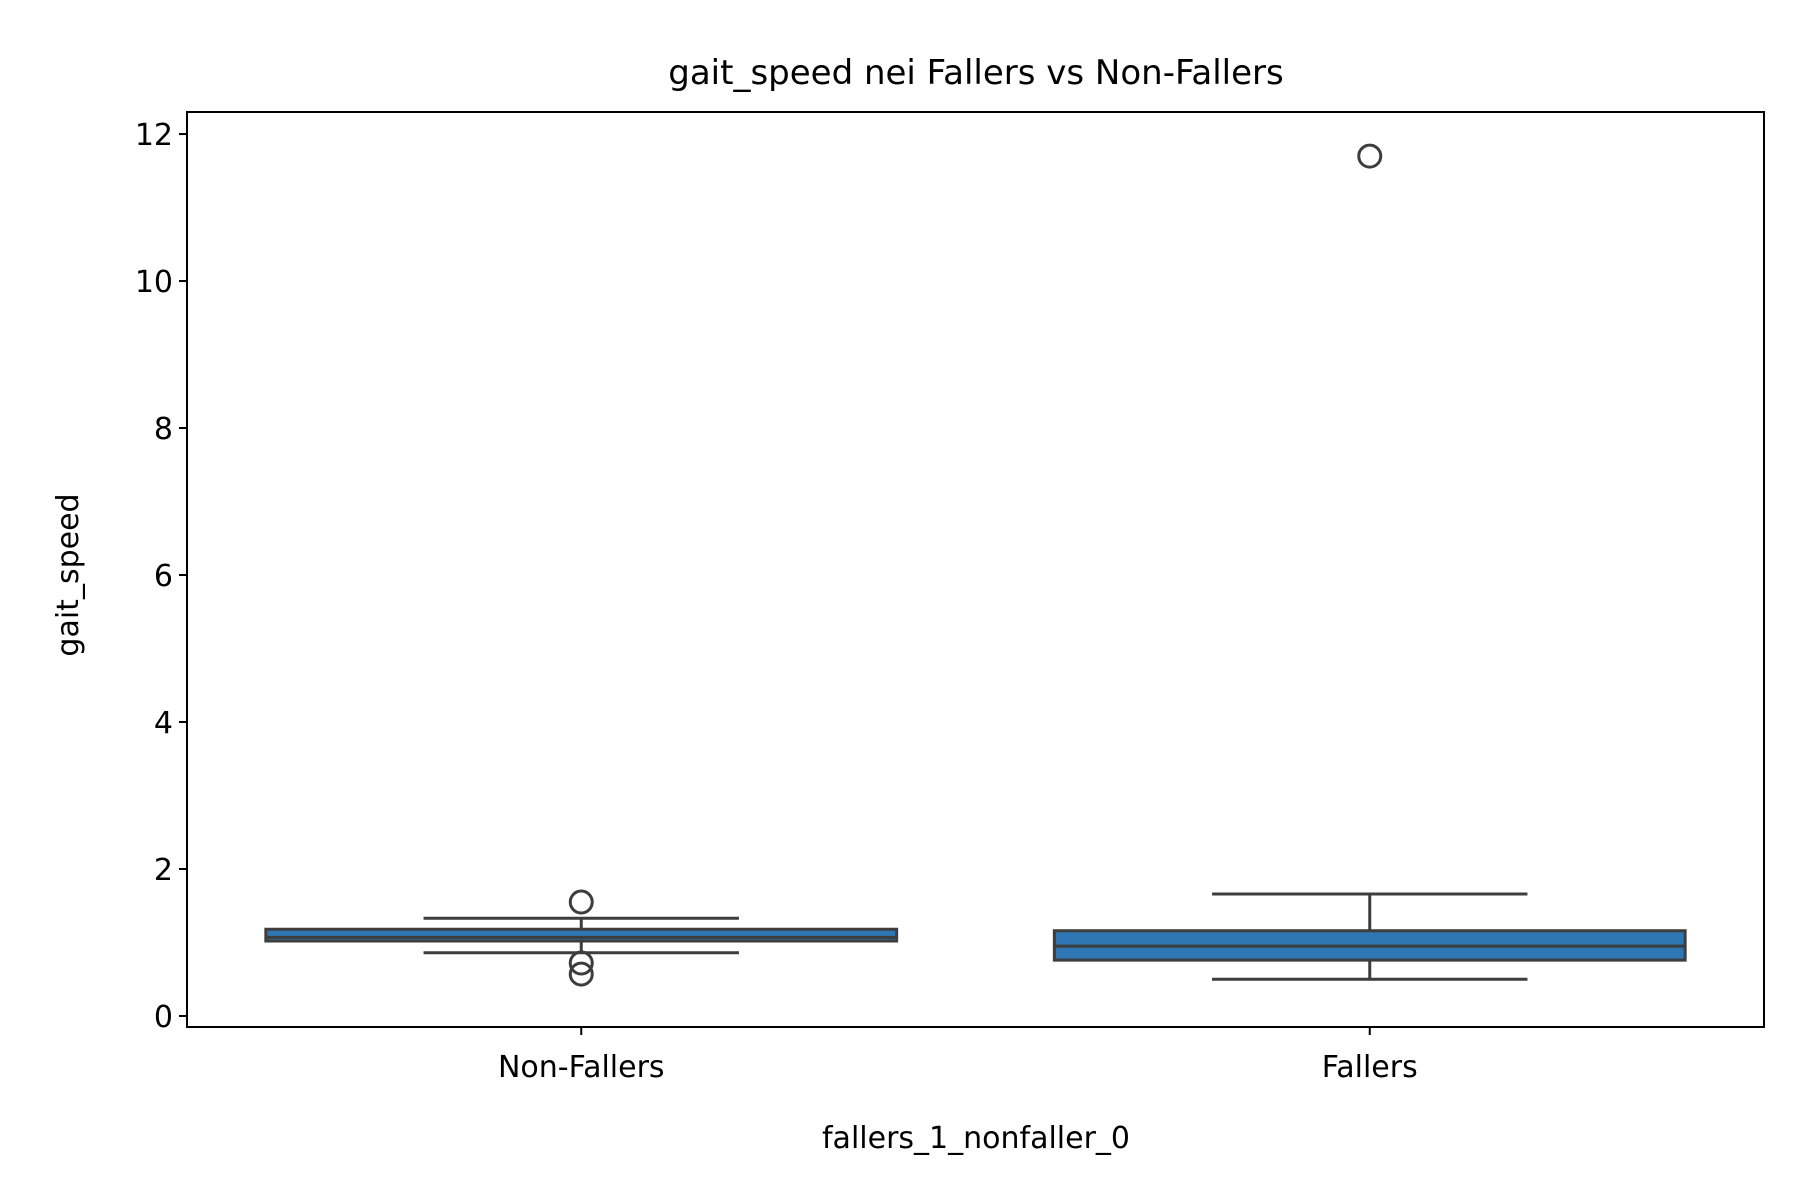 The width and height of the screenshot is (1800, 1200). I want to click on y-tick-label: 10, so click(154, 282).